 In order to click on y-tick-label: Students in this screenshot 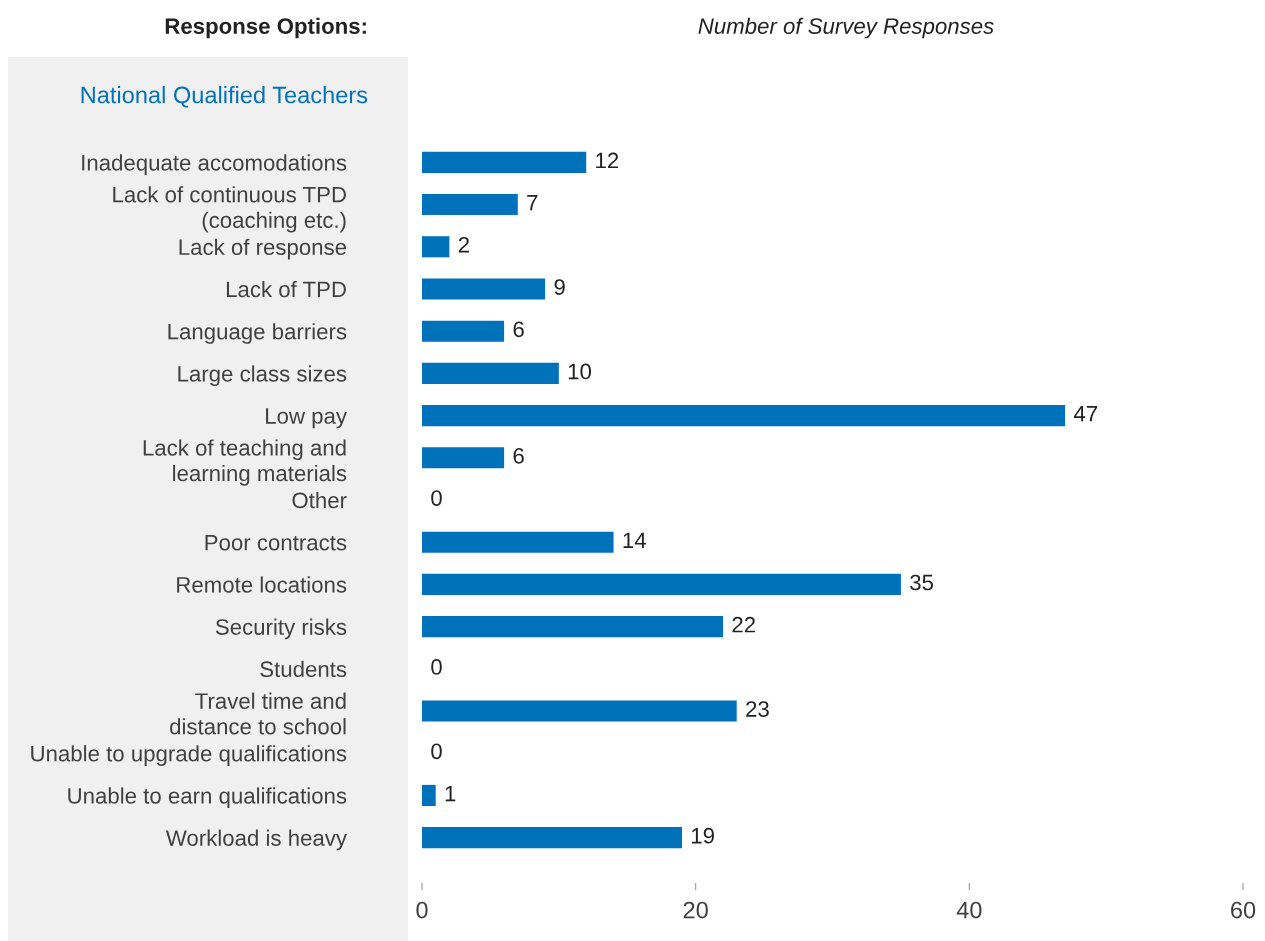, I will do `click(303, 669)`.